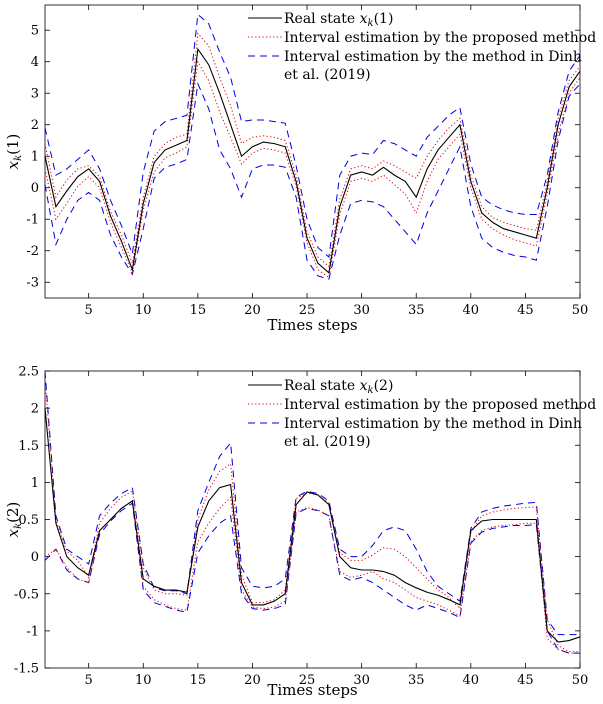 This screenshot has width=603, height=704. I want to click on legend-label-0: Real state xk(2), so click(338, 387).